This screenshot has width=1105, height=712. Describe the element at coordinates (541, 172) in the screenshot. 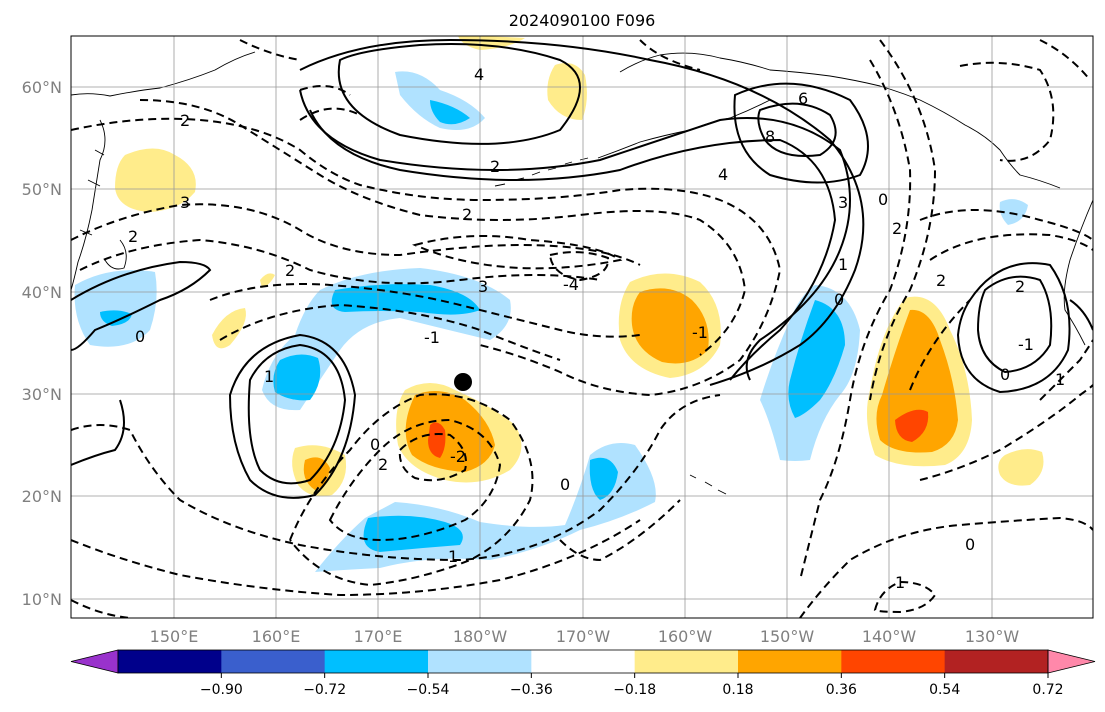

I see `aleutian-islands` at that location.